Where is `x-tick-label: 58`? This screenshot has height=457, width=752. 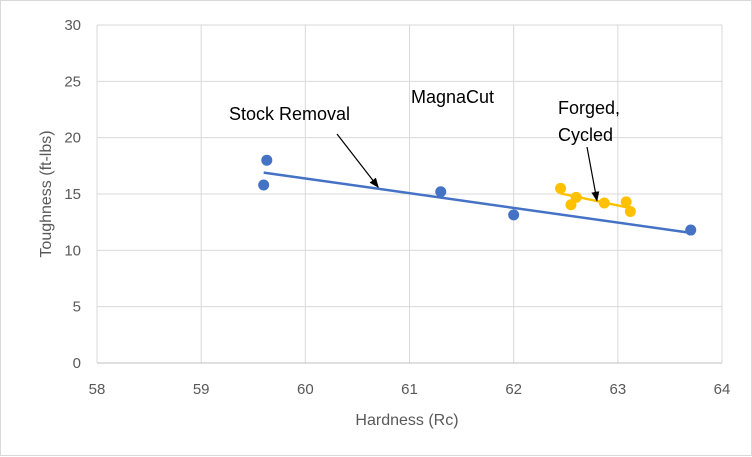
x-tick-label: 58 is located at coordinates (97, 389).